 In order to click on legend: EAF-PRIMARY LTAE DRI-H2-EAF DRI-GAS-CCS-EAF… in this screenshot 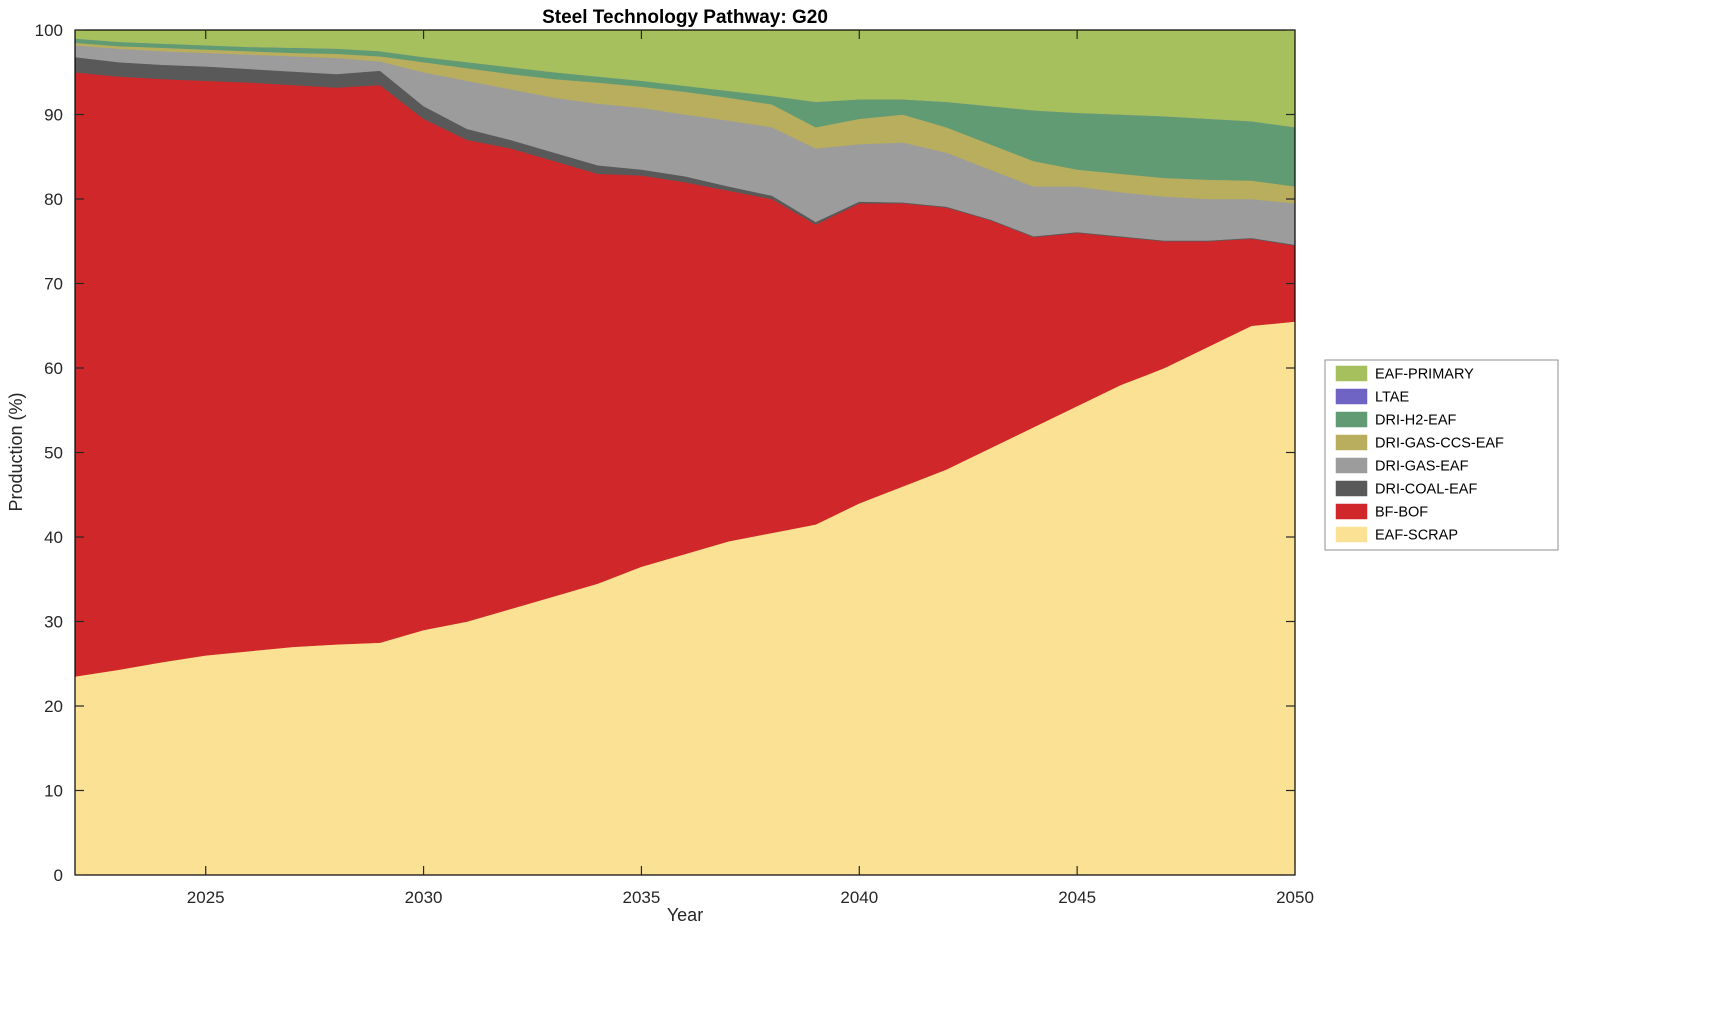, I will do `click(1441, 455)`.